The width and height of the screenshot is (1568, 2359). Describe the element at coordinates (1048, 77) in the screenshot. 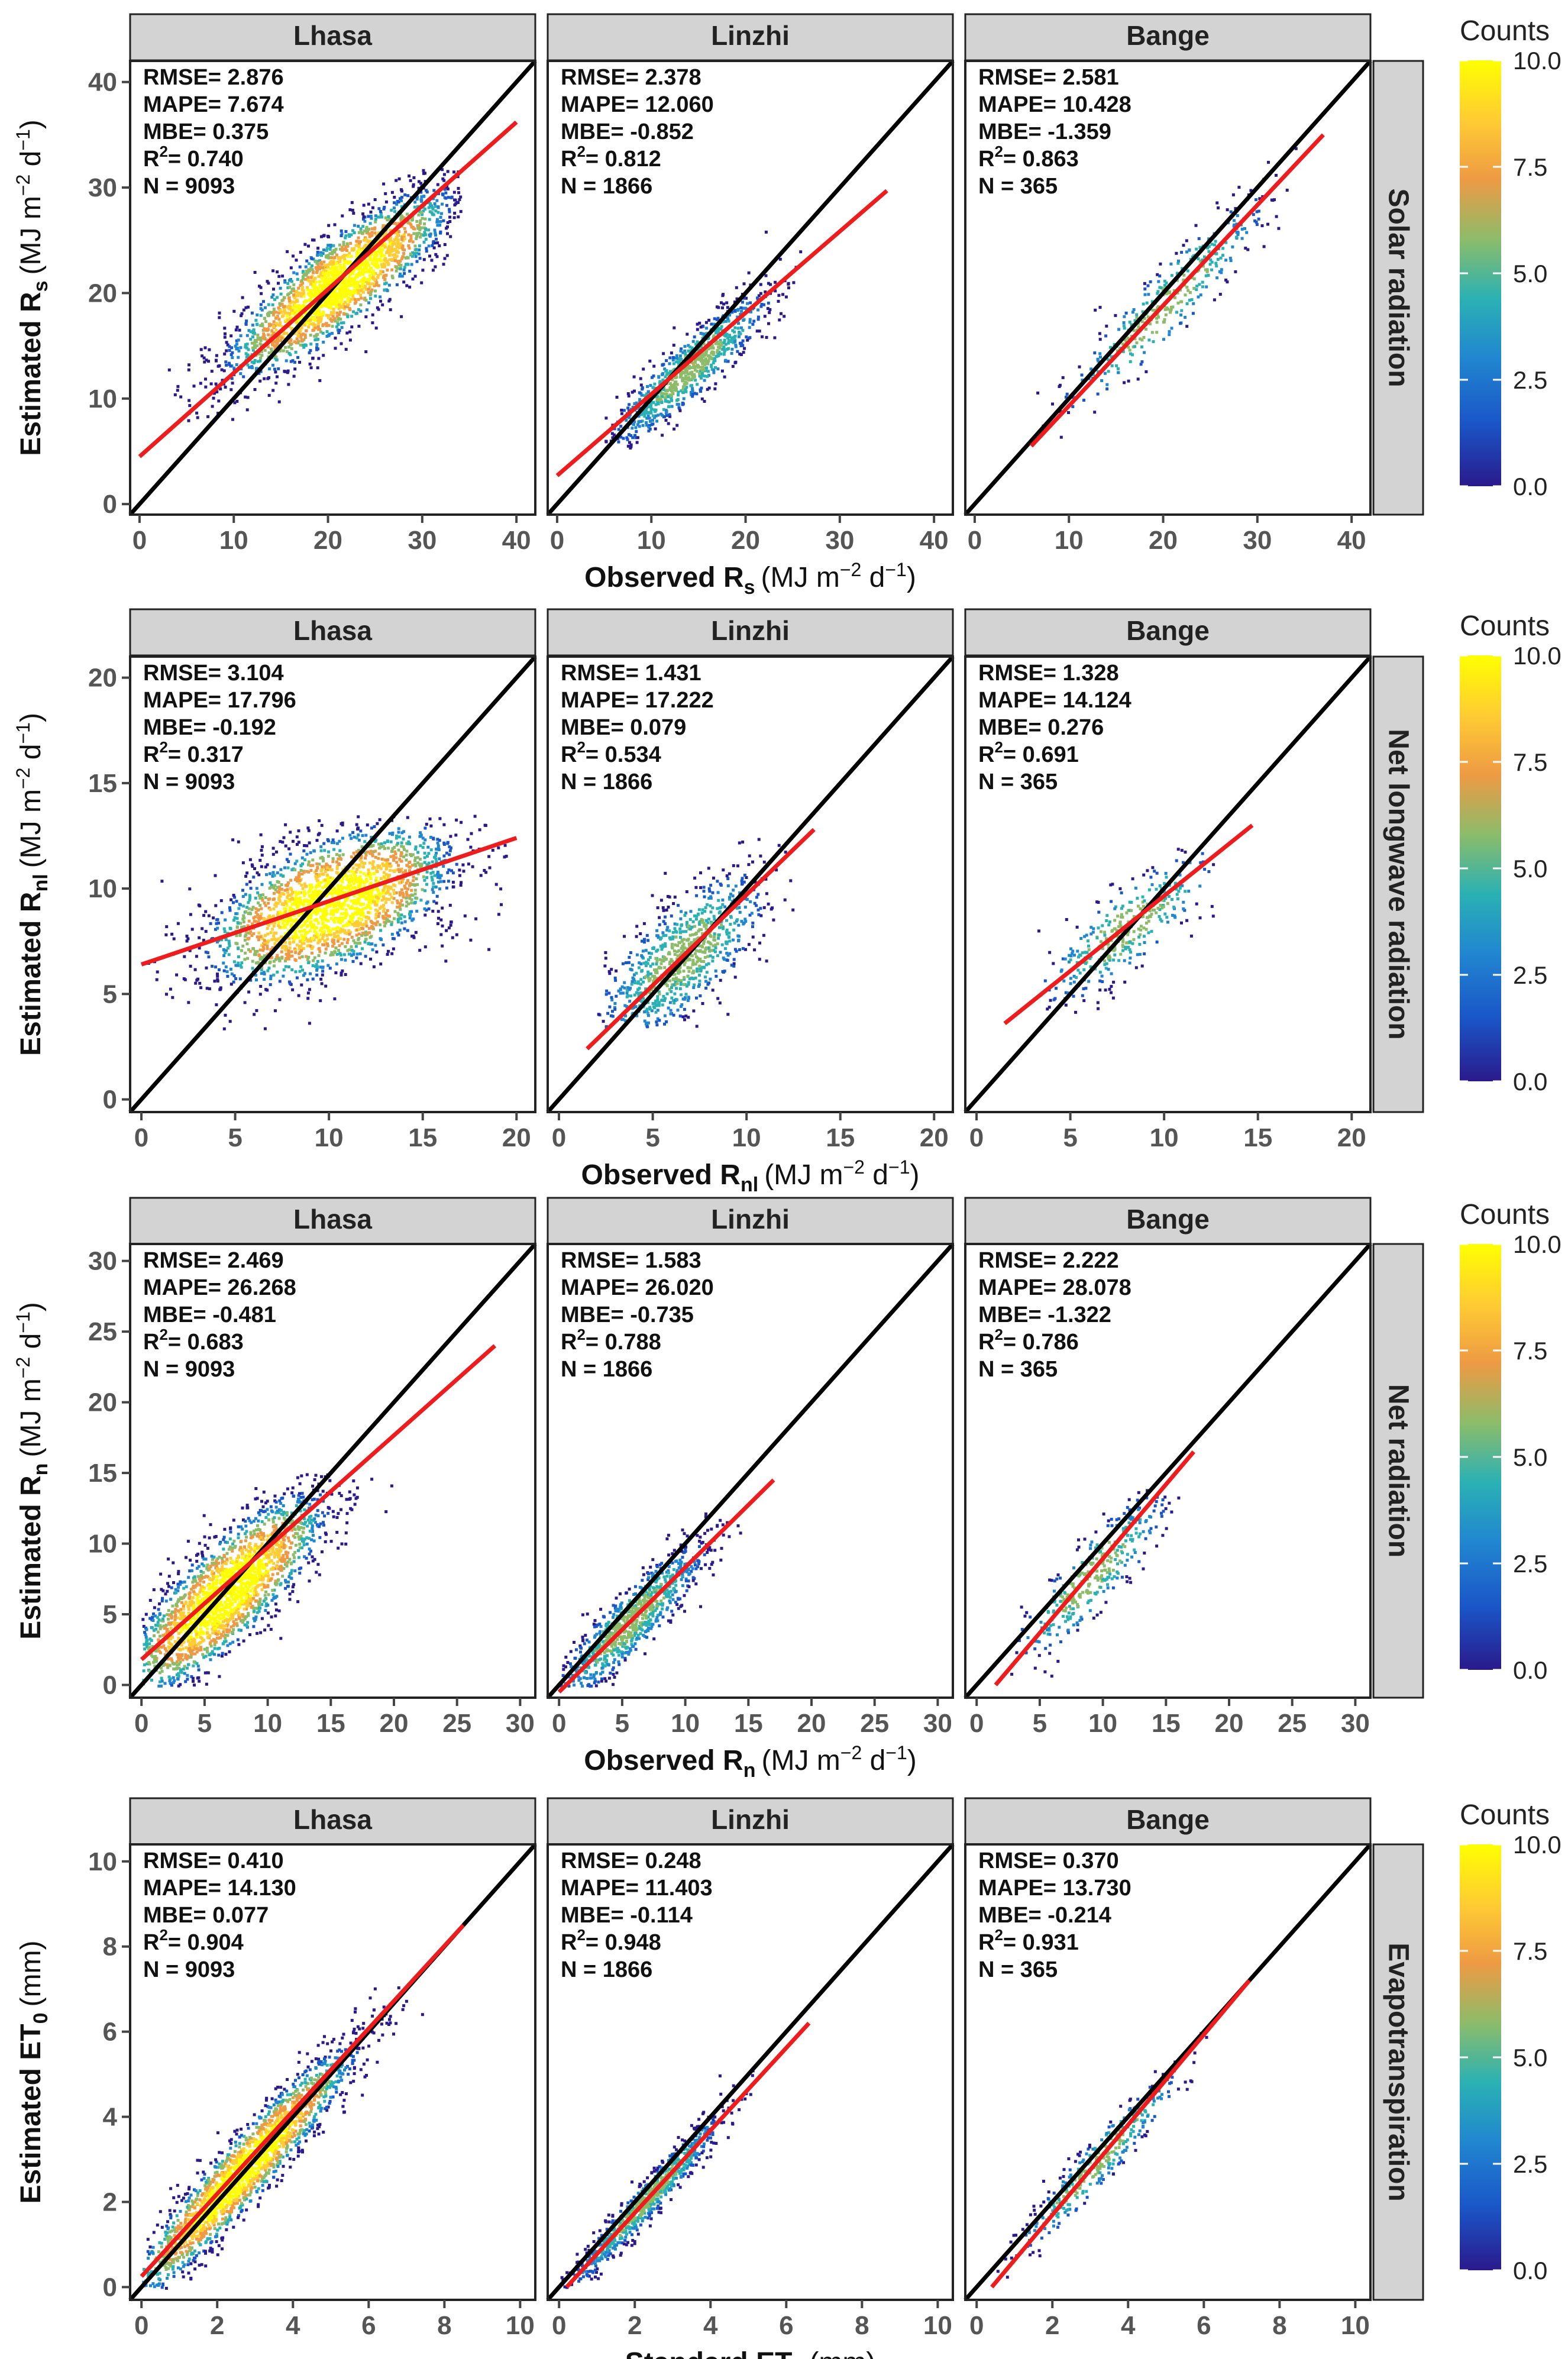

I see `stat-rmse: RMSE= 2.581` at that location.